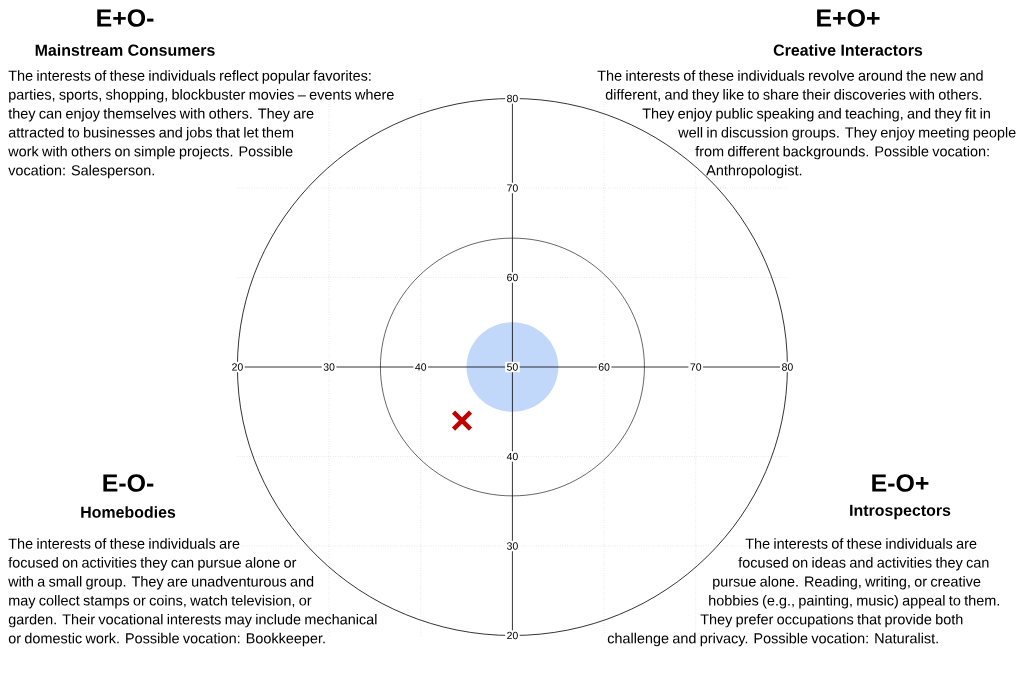  I want to click on text: Mainstream Consumers, so click(125, 50).